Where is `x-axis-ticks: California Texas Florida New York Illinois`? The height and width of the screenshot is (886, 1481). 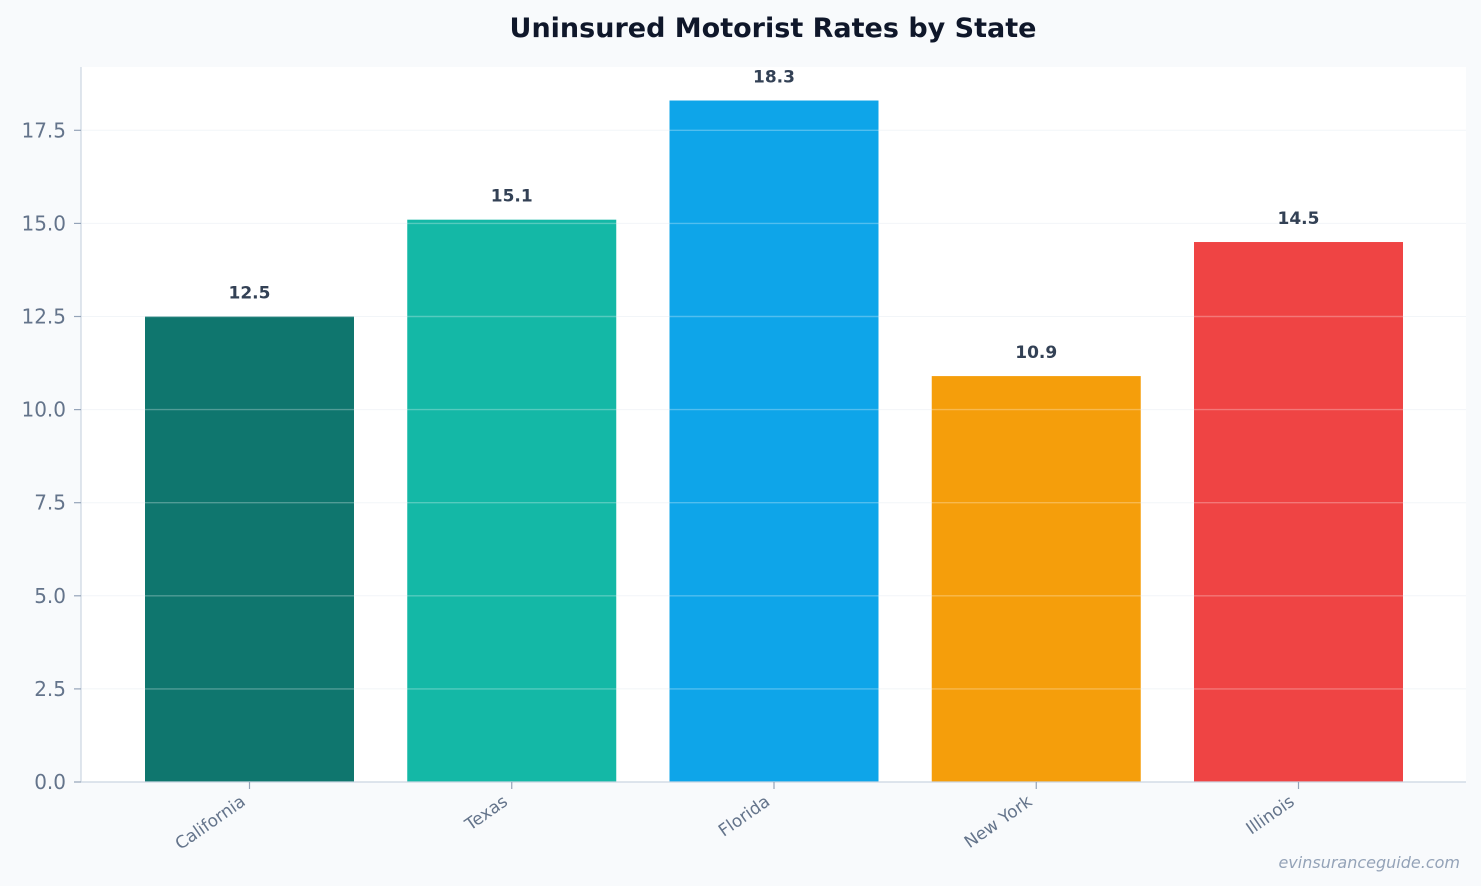 x-axis-ticks: California Texas Florida New York Illinois is located at coordinates (736, 818).